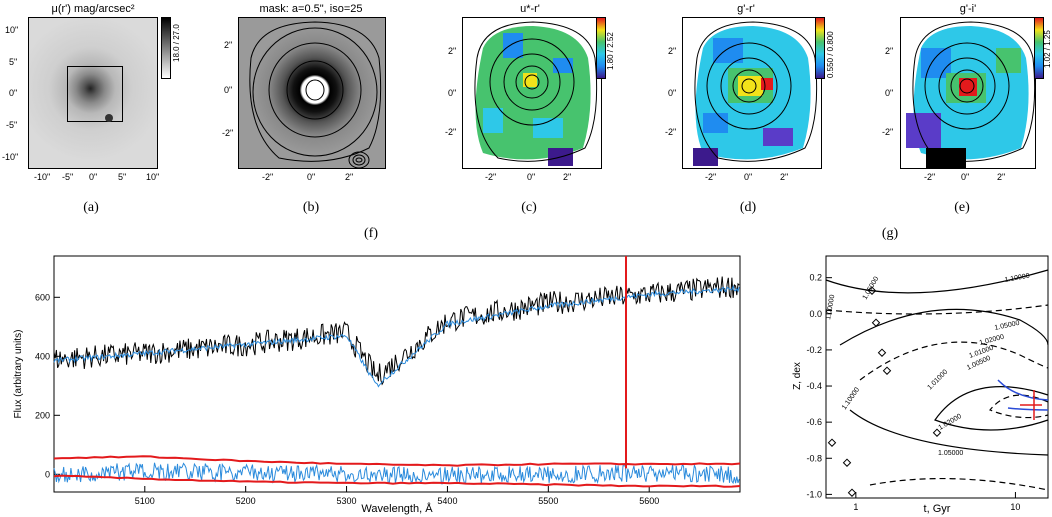  Describe the element at coordinates (815, 278) in the screenshot. I see `contour-ytick-label: 0.2` at that location.